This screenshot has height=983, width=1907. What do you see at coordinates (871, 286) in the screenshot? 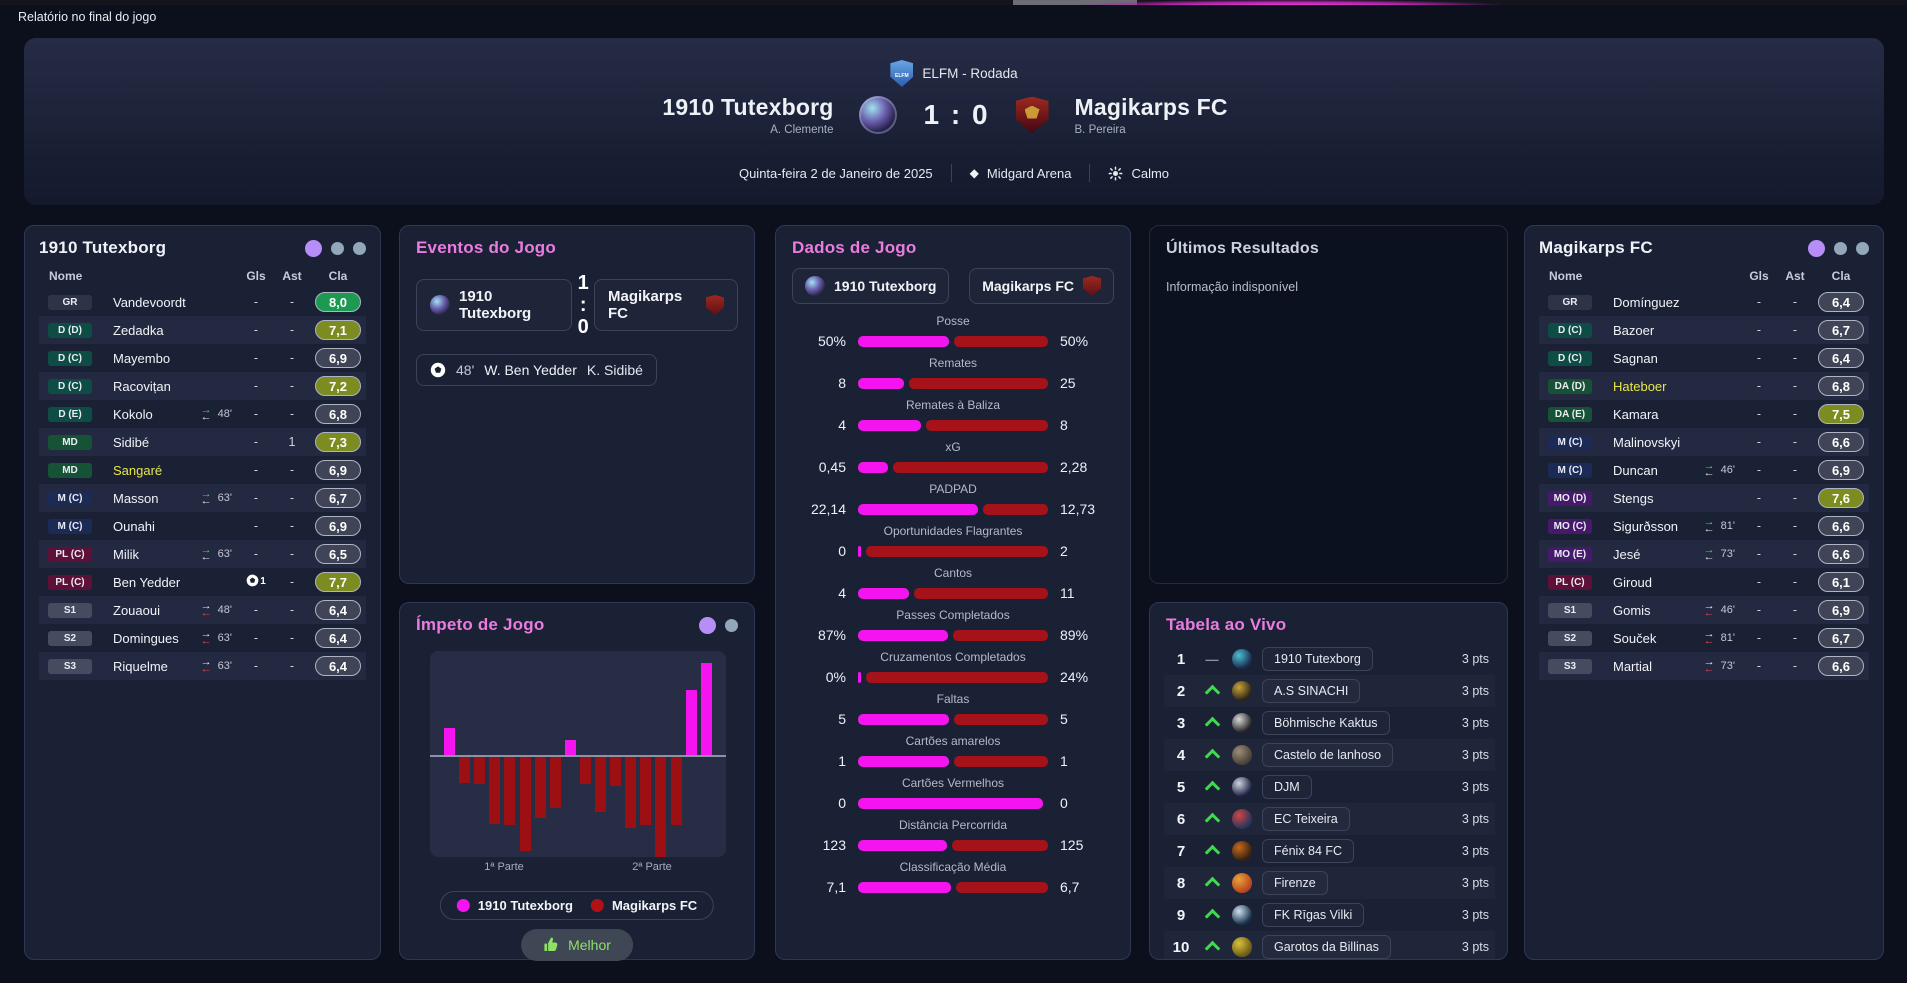
I see `stats-home-chip: 1910 Tutexborg` at bounding box center [871, 286].